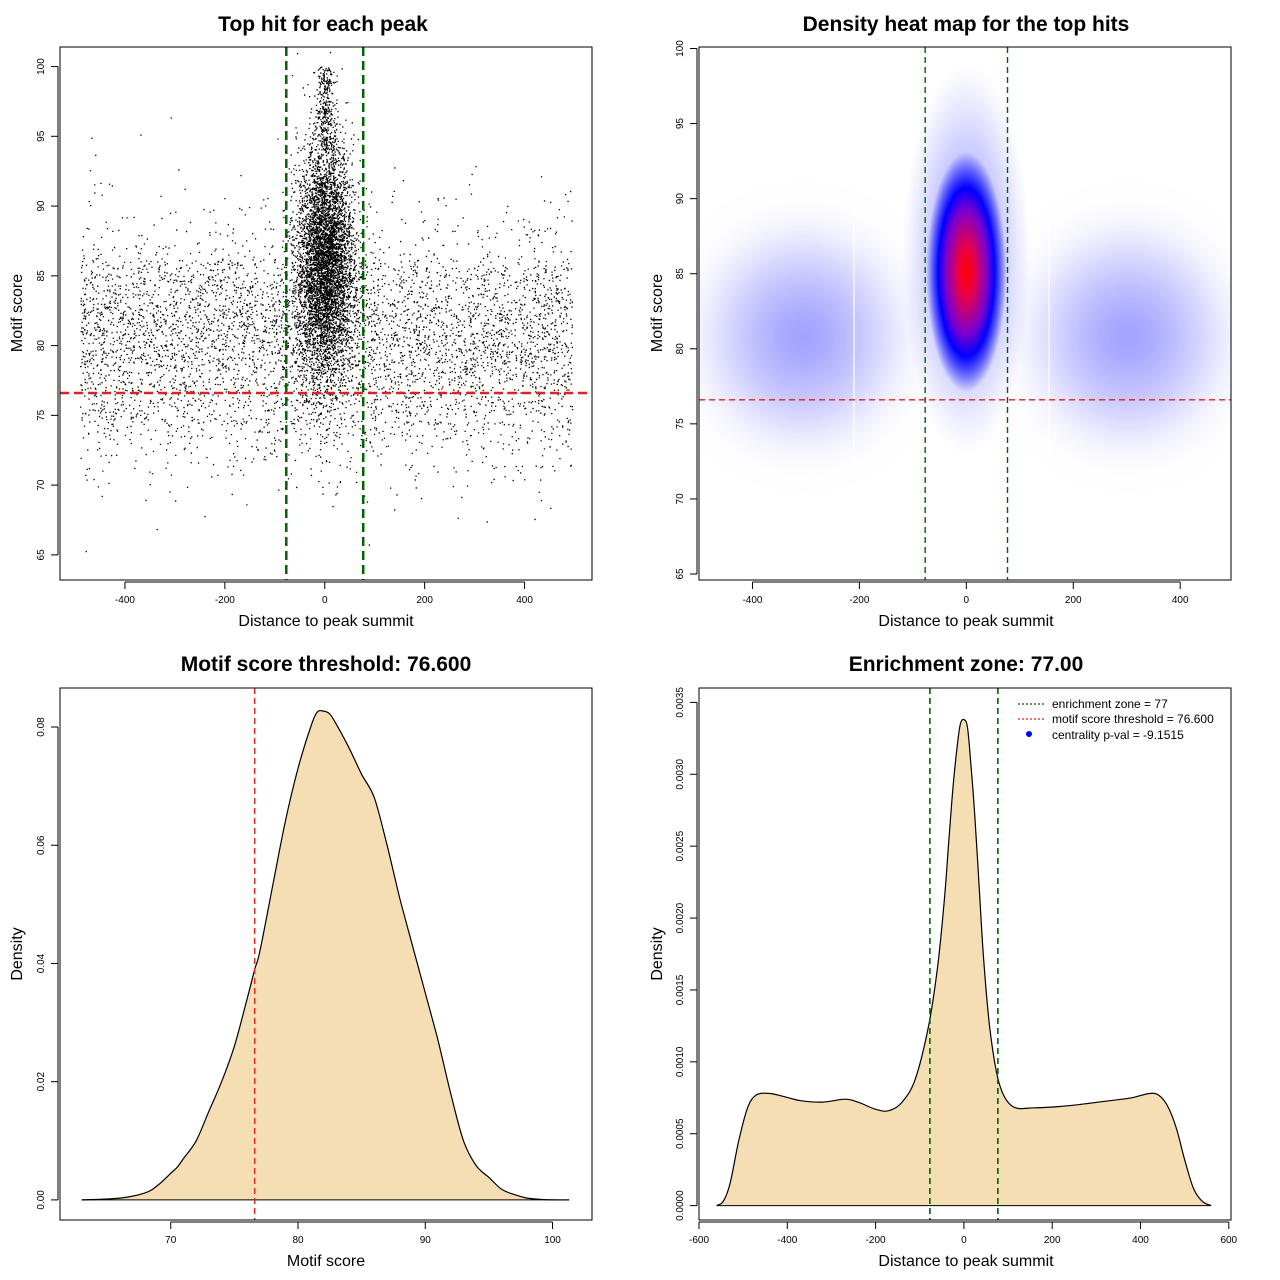  I want to click on y-tick-label: 0.00, so click(41, 1200).